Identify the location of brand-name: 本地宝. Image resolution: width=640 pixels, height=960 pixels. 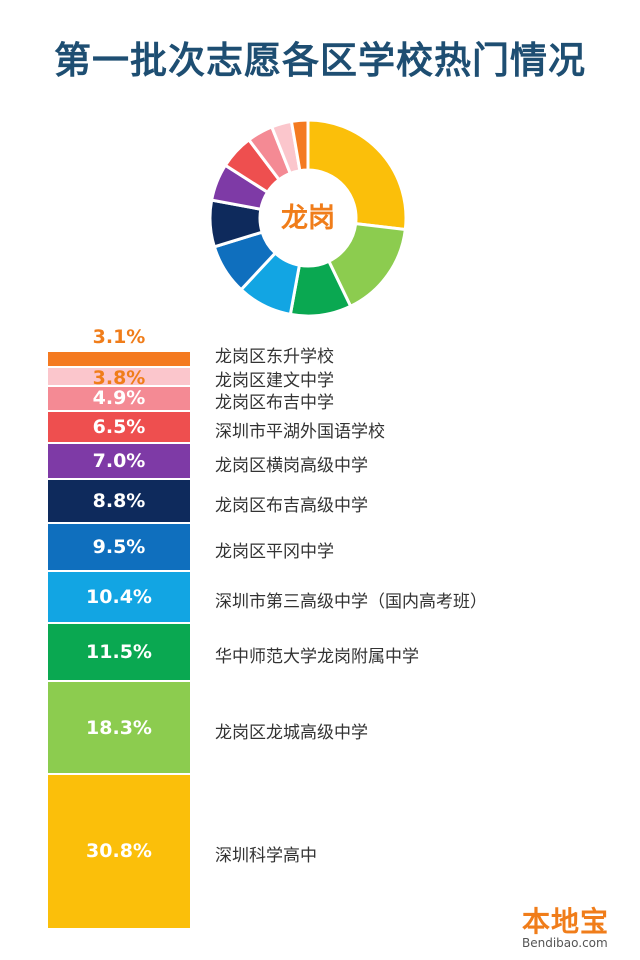
(566, 921).